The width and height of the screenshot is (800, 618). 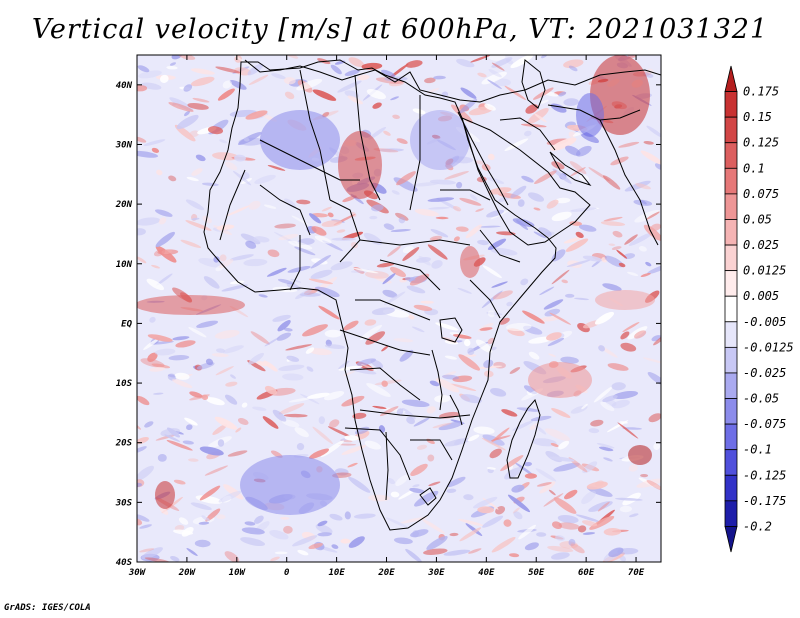 What do you see at coordinates (764, 322) in the screenshot?
I see `colorbar-label: -0.005` at bounding box center [764, 322].